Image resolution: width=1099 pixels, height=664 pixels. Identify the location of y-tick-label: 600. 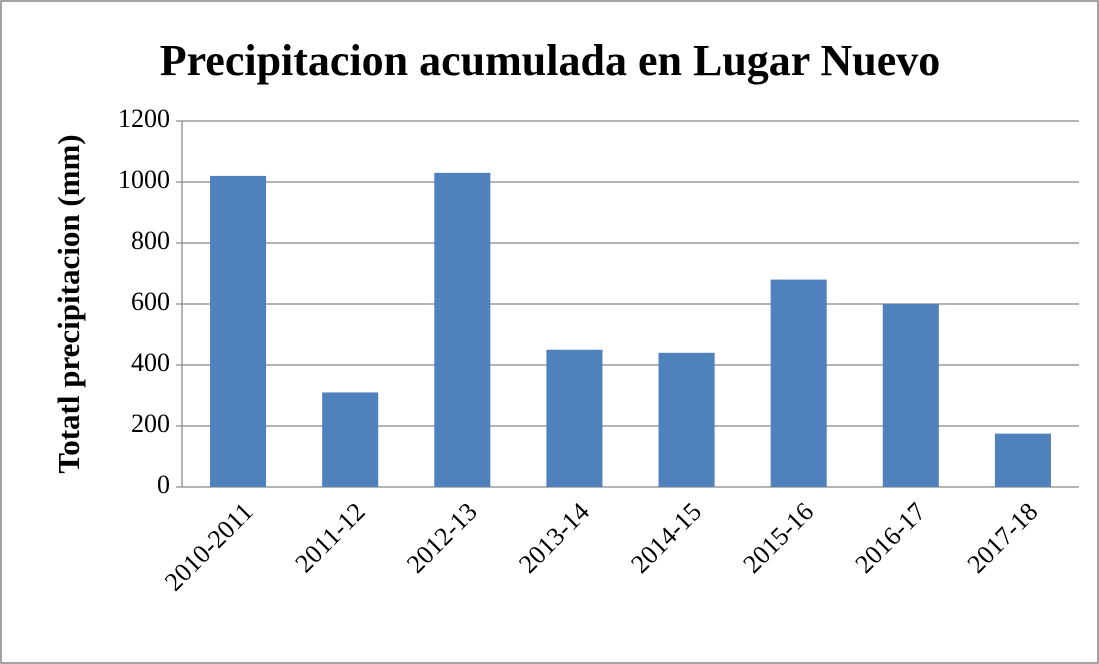
(150, 301).